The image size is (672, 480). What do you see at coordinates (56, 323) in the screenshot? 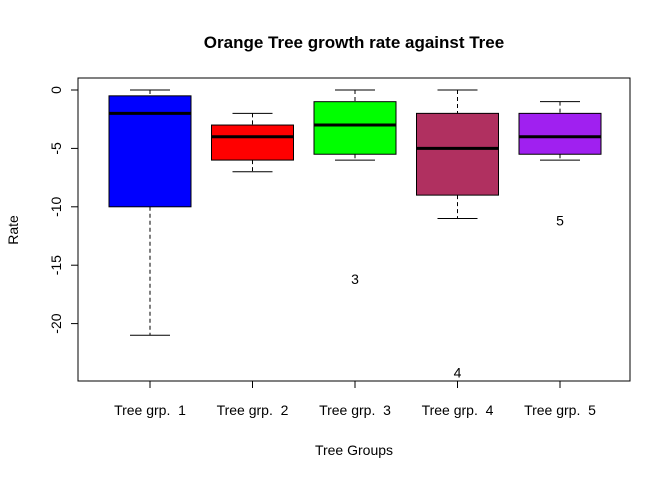
I see `y-tick-label: -20` at bounding box center [56, 323].